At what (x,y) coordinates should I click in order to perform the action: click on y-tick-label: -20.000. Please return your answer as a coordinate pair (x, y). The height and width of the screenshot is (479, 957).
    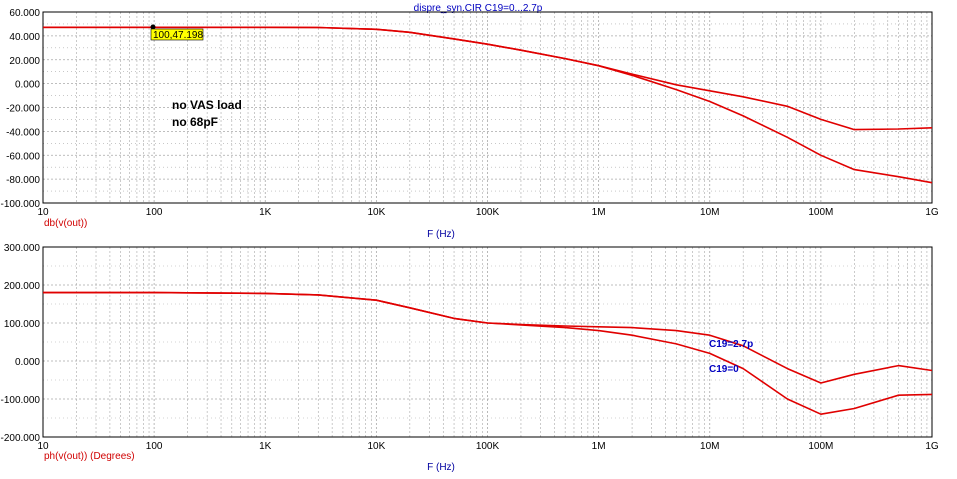
    Looking at the image, I should click on (23, 109).